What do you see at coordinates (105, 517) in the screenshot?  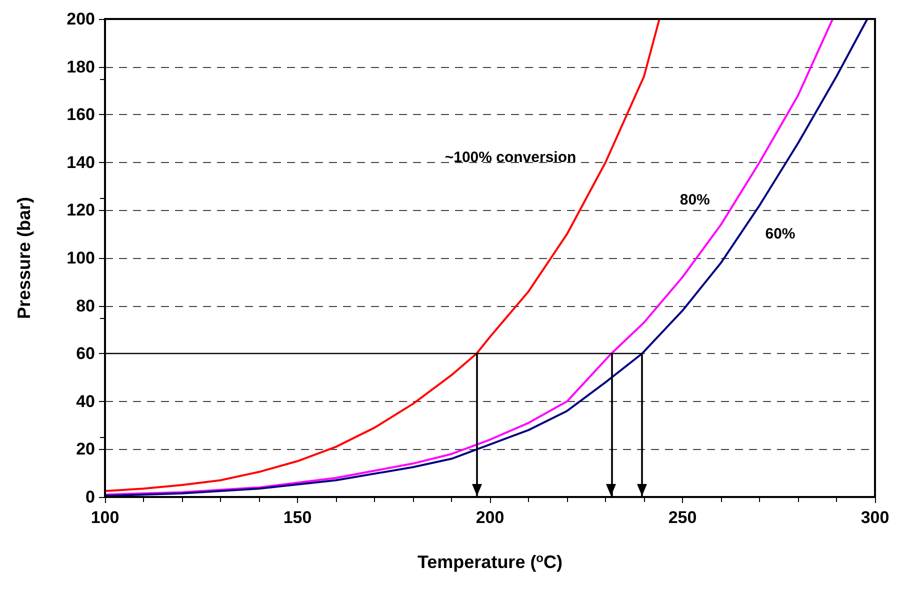 I see `x-tick-label: 100` at bounding box center [105, 517].